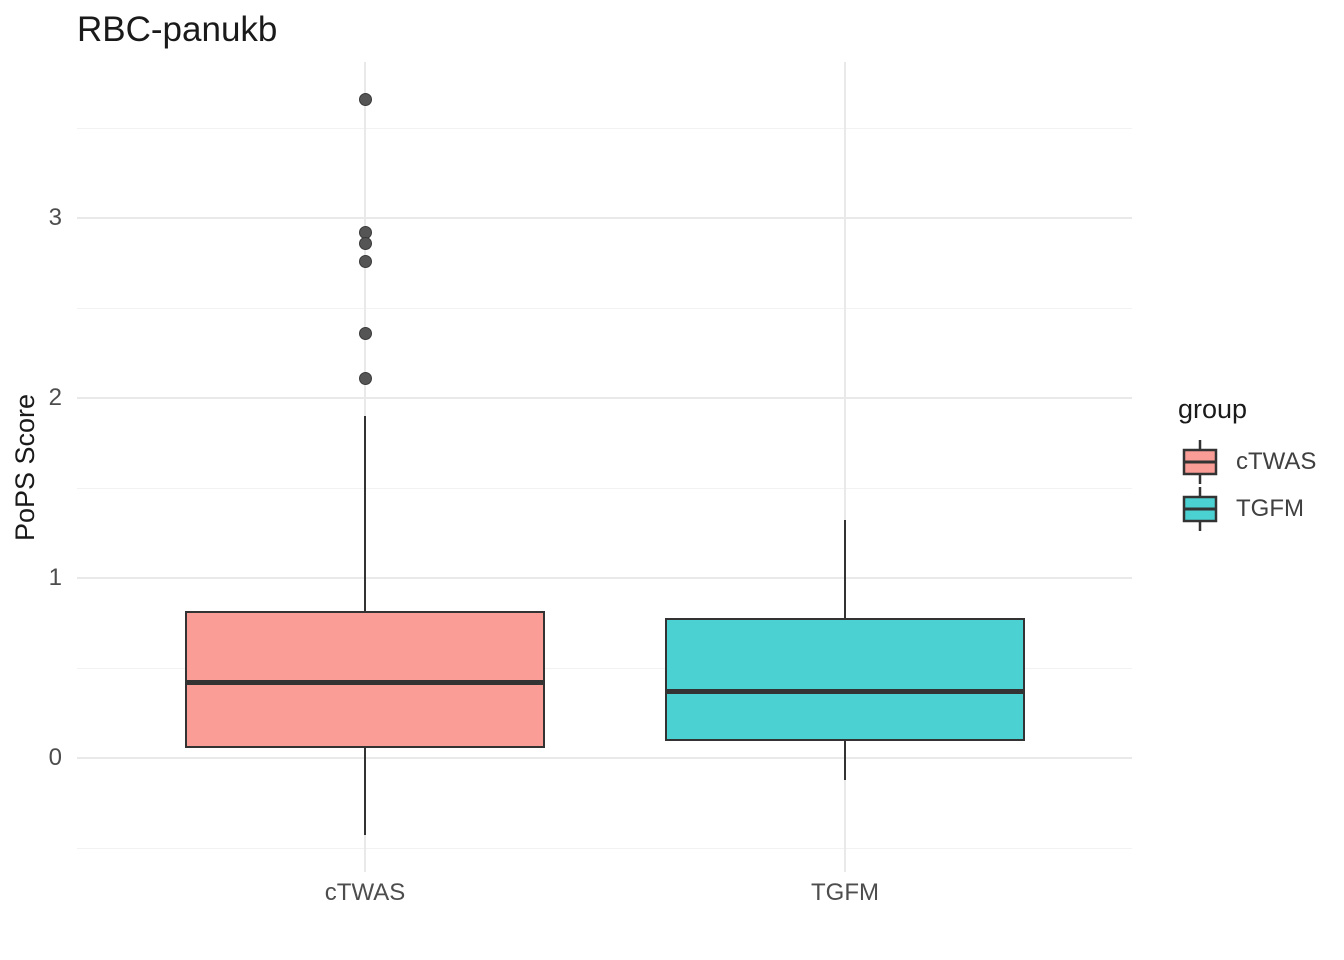  Describe the element at coordinates (1276, 461) in the screenshot. I see `legend-entry-label: cTWAS` at that location.